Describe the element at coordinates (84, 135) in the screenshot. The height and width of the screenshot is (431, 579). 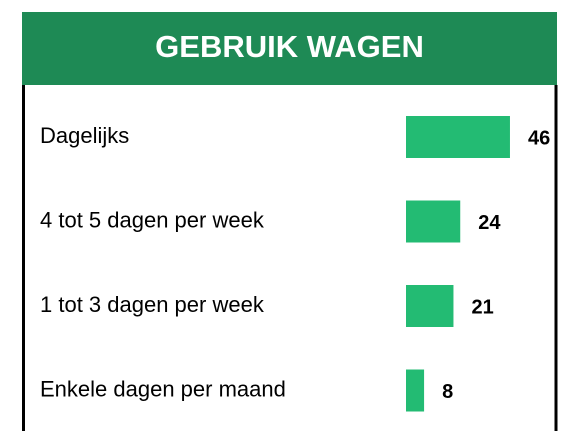
I see `category-label: Dagelijks` at that location.